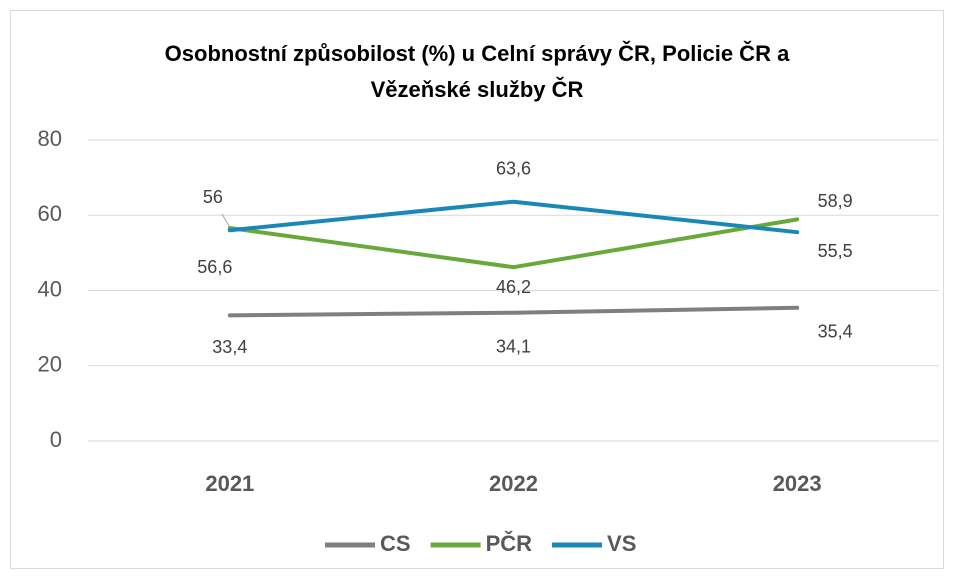  Describe the element at coordinates (50, 288) in the screenshot. I see `y-tick-label: 40` at that location.